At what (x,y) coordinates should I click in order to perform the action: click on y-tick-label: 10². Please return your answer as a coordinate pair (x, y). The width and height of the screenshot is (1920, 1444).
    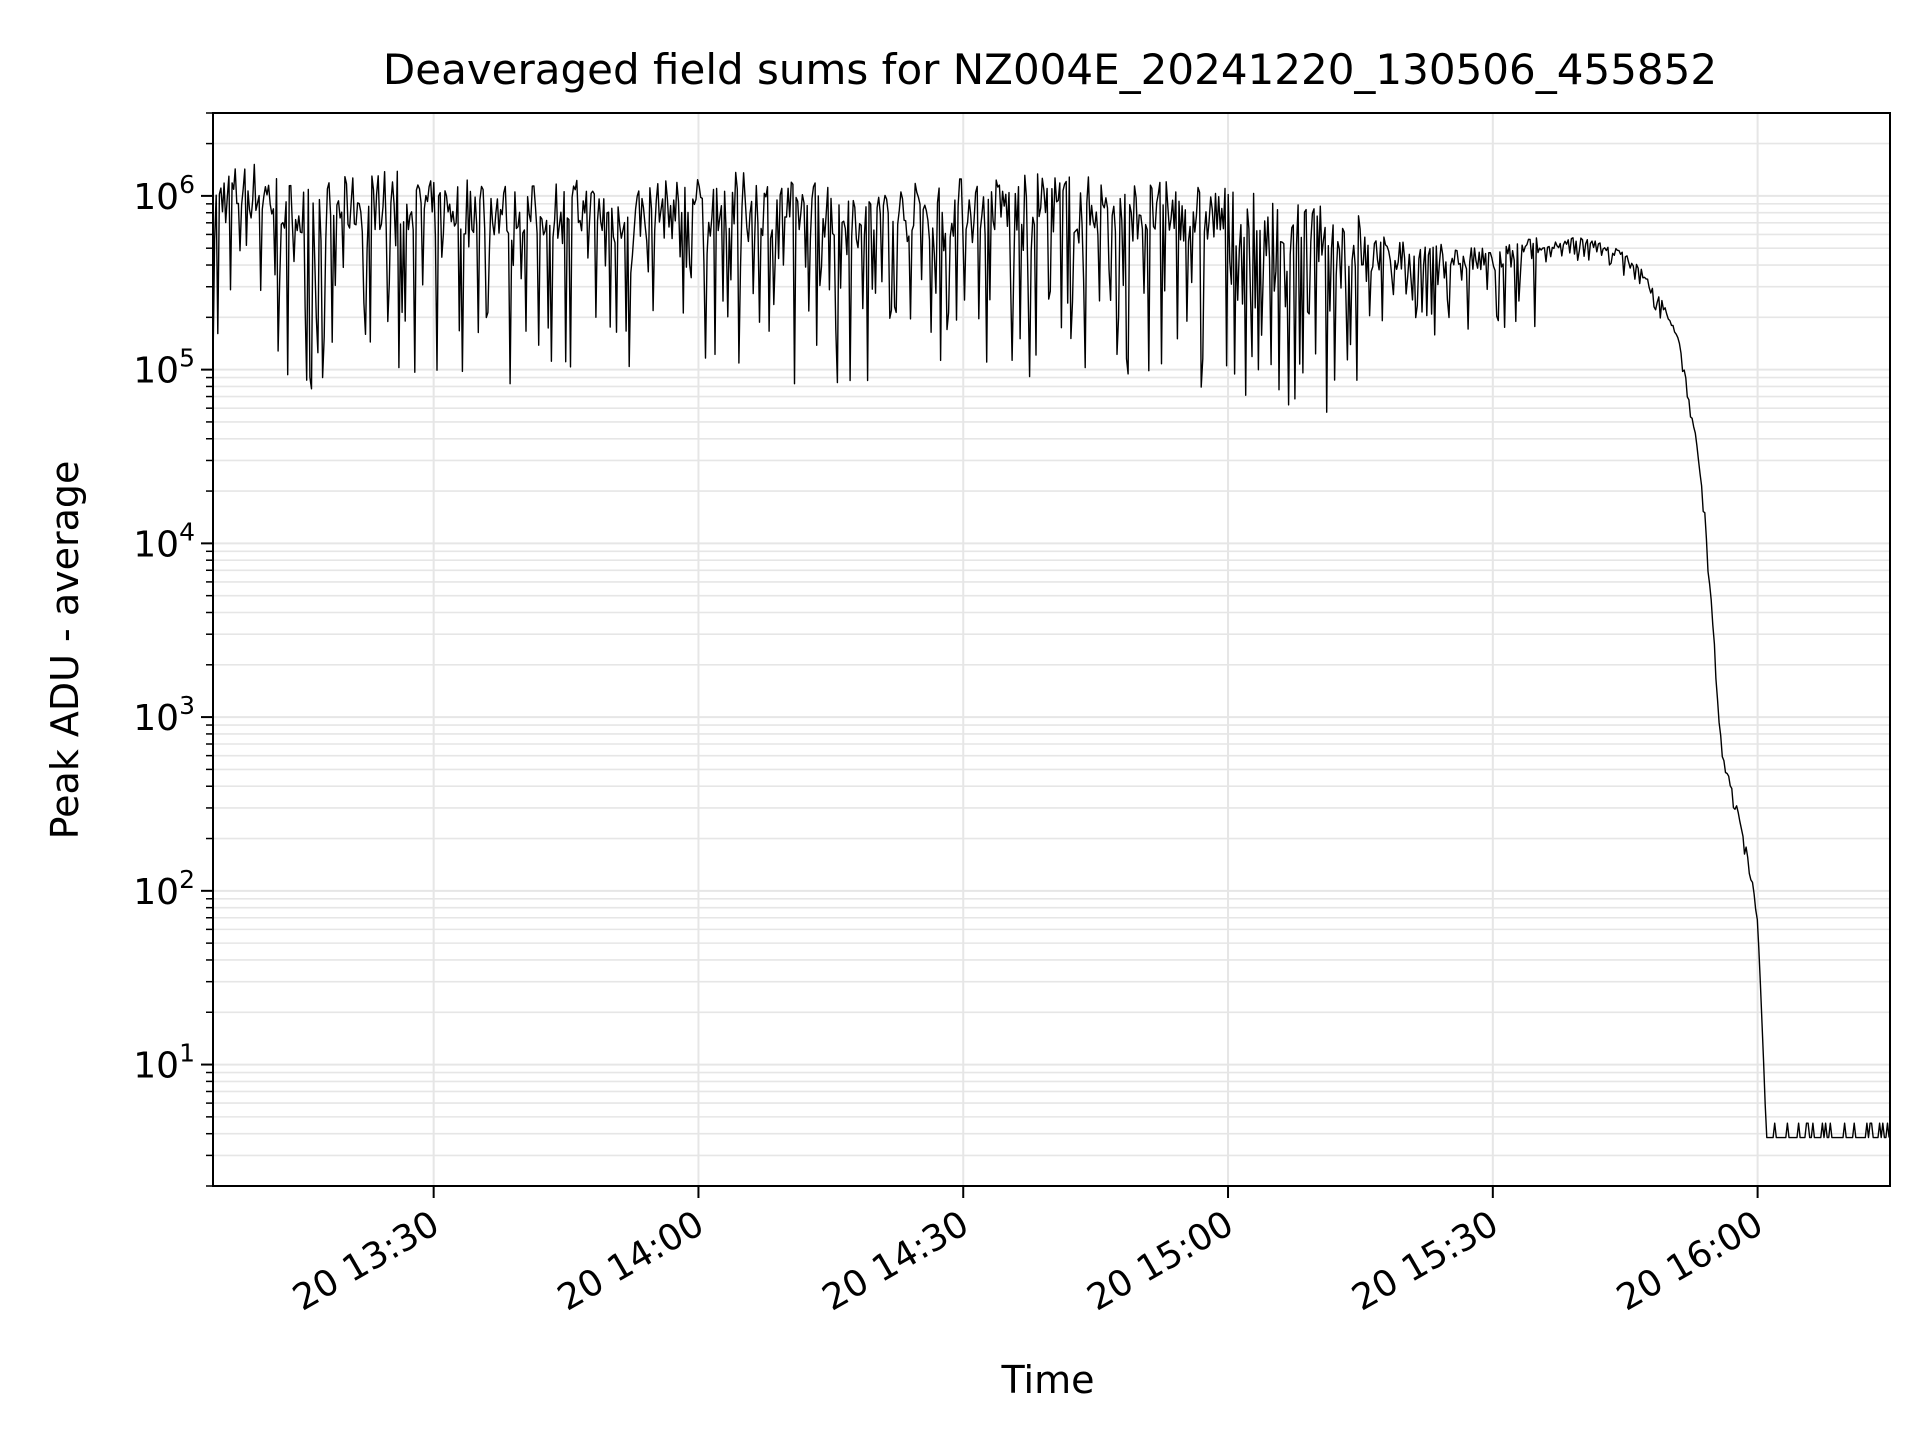
    Looking at the image, I should click on (164, 889).